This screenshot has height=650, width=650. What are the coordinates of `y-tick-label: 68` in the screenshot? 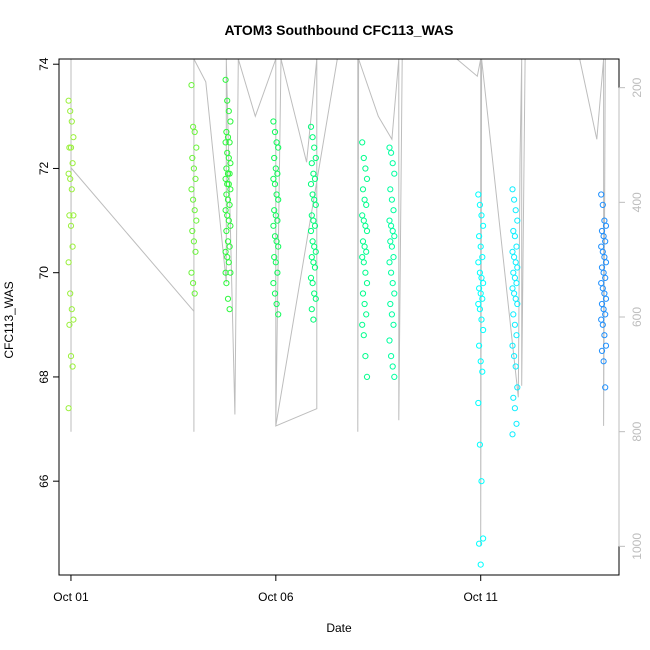 It's located at (44, 377).